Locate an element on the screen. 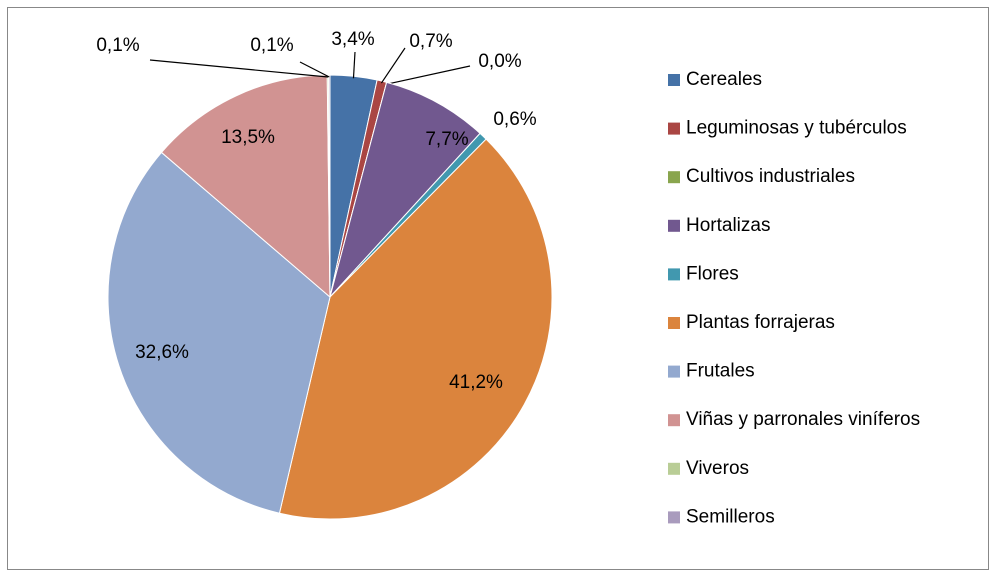 The image size is (995, 578). legend-label: Frutales is located at coordinates (720, 371).